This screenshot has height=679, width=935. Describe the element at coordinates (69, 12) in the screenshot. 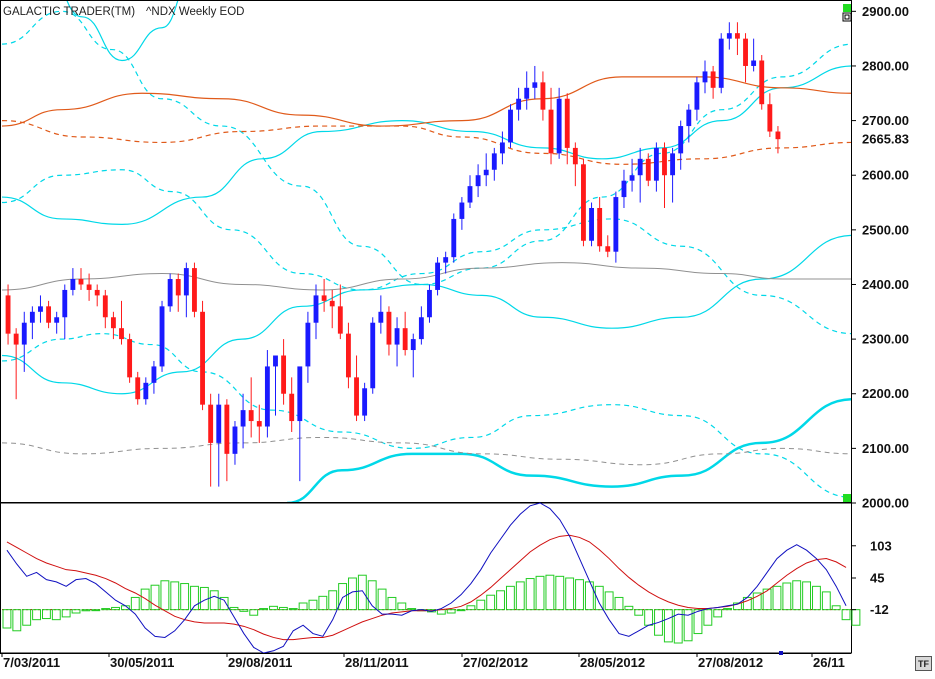

I see `app-title: GALACTIC TRADER(TM)` at that location.